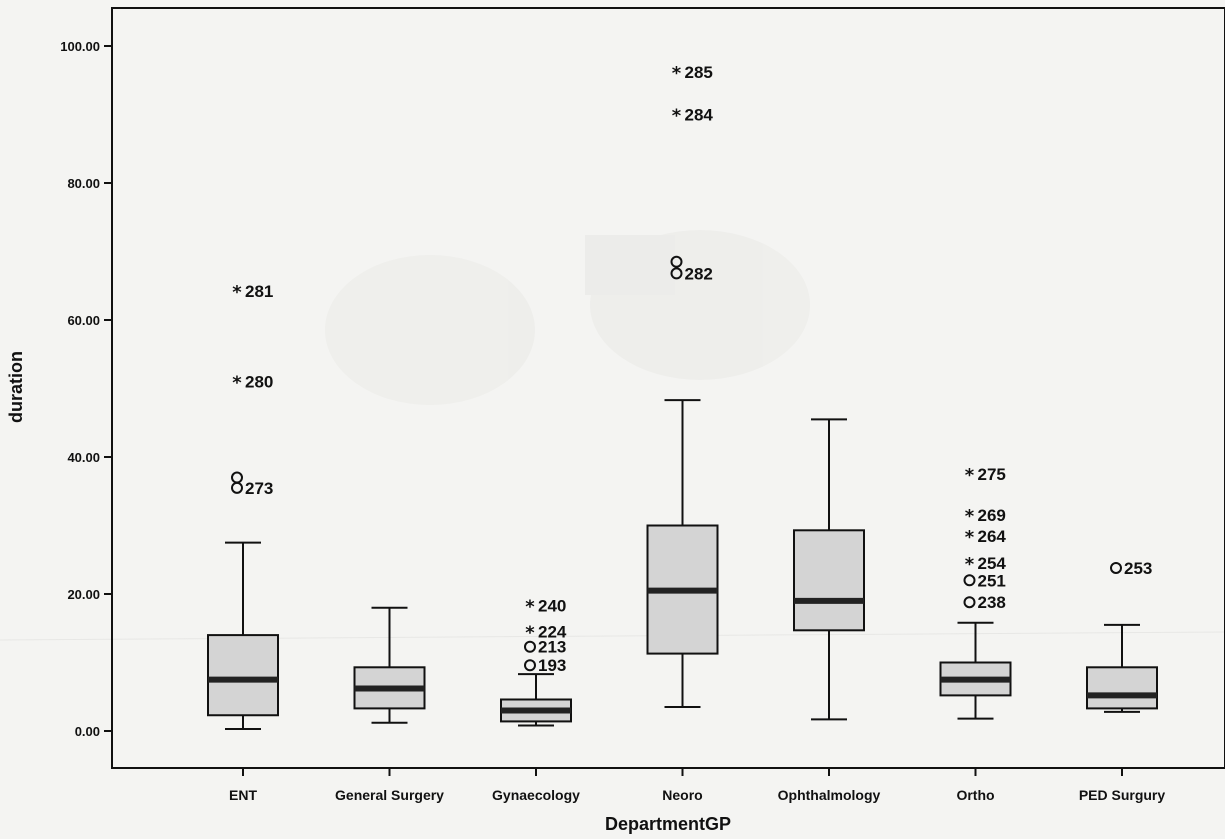 The image size is (1225, 839). What do you see at coordinates (83, 320) in the screenshot?
I see `y-tick-label: 60.00` at bounding box center [83, 320].